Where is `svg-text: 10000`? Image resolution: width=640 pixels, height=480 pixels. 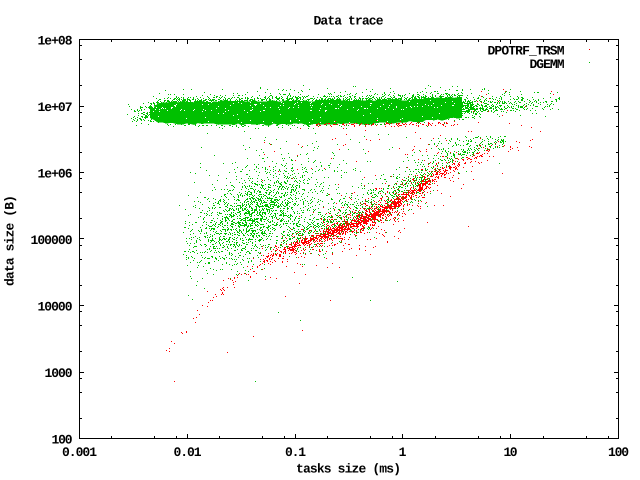 svg-text: 10000 is located at coordinates (55, 306).